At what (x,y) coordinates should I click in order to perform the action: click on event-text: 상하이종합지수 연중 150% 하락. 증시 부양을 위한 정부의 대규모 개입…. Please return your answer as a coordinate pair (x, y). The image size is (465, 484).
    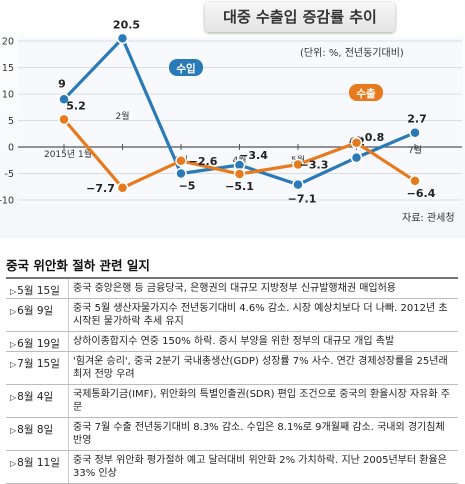
    Looking at the image, I should click on (263, 341).